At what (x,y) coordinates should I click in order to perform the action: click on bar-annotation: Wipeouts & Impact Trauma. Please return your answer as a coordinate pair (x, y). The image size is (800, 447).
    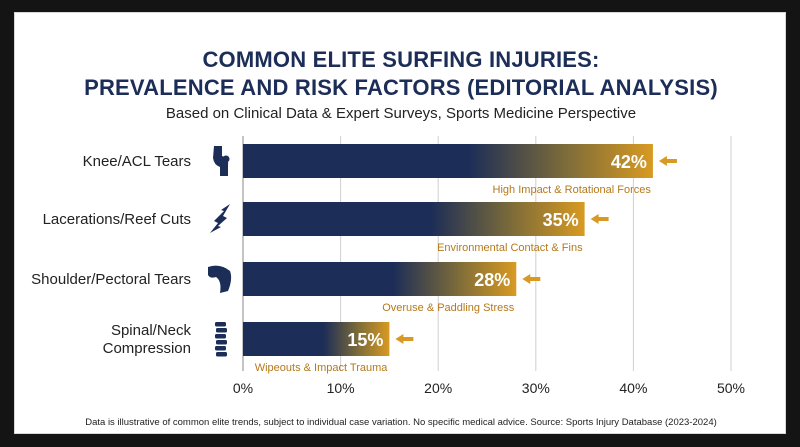
    Looking at the image, I should click on (322, 368).